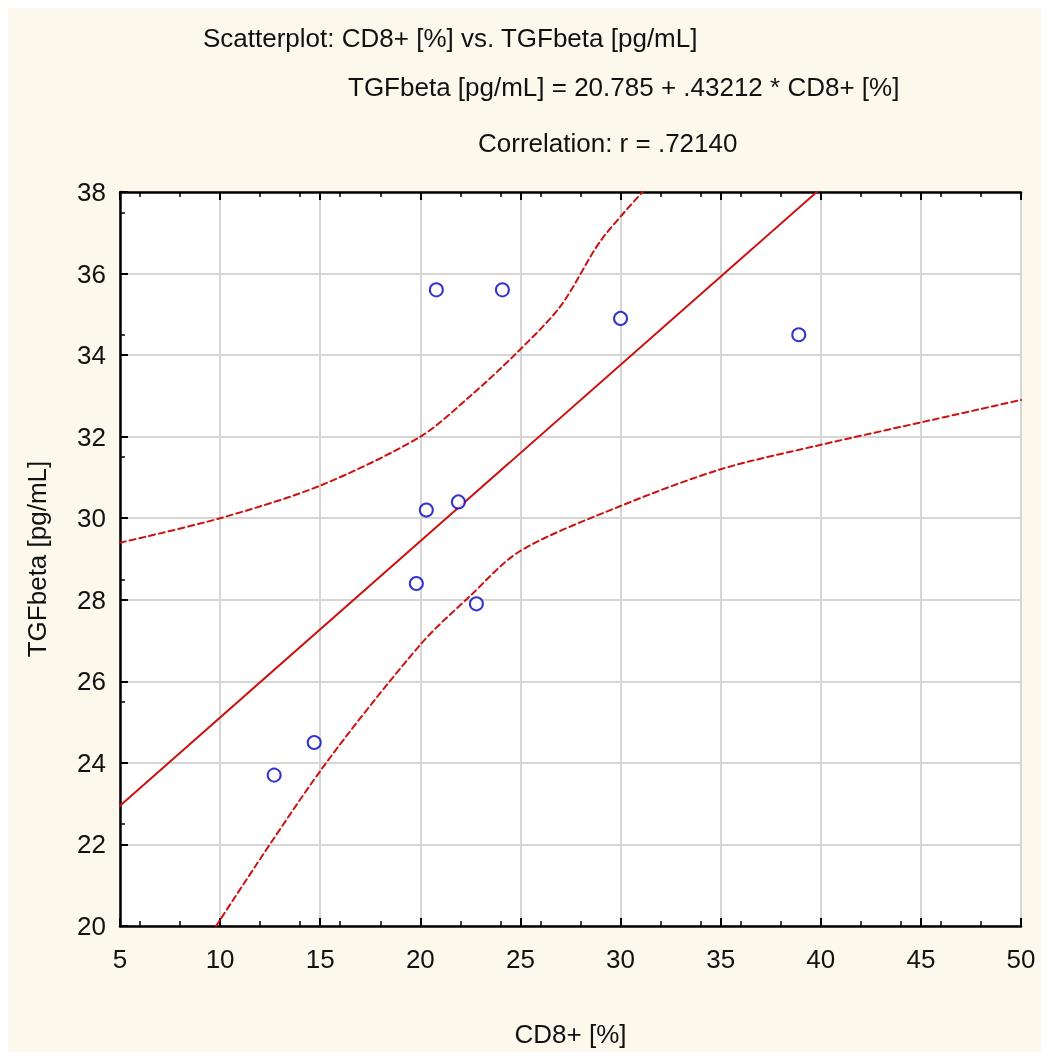  What do you see at coordinates (320, 959) in the screenshot?
I see `x-tick-label: 15` at bounding box center [320, 959].